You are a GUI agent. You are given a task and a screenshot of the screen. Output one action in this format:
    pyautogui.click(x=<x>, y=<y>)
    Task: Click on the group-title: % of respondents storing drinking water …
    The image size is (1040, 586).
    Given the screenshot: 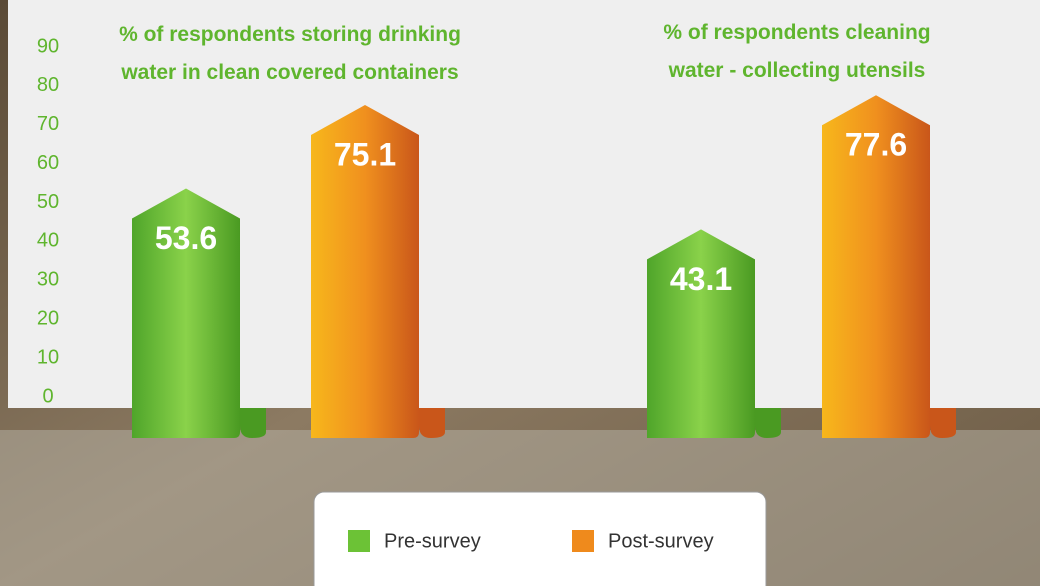 What is the action you would take?
    pyautogui.click(x=290, y=53)
    